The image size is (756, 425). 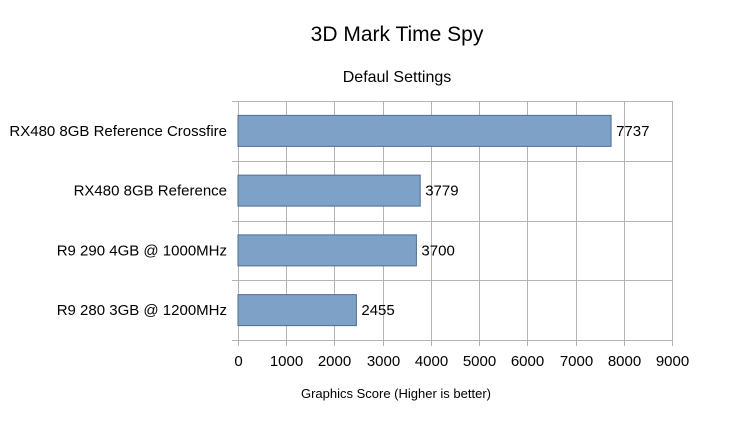 I want to click on value-label: 7737, so click(x=632, y=131).